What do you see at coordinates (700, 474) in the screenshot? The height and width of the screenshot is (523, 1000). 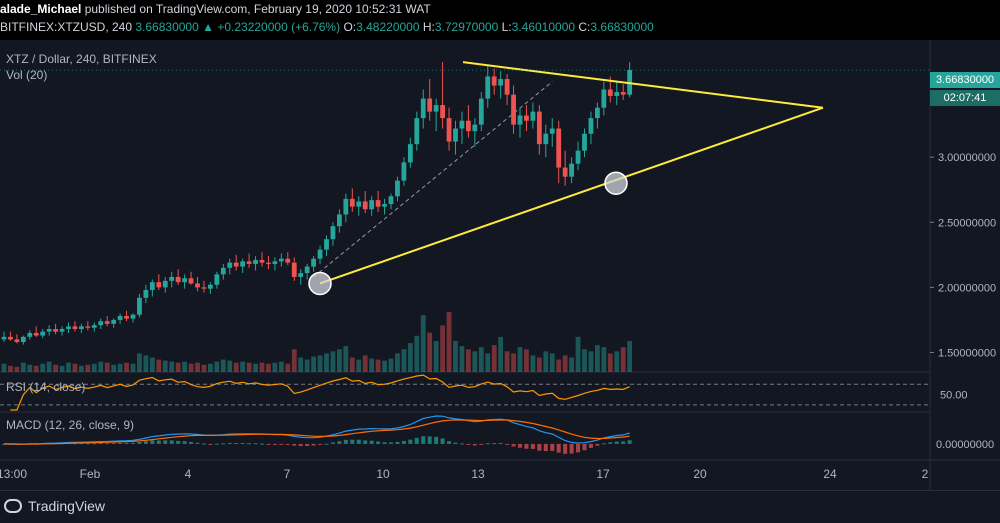 I see `time-axis-label: 20` at bounding box center [700, 474].